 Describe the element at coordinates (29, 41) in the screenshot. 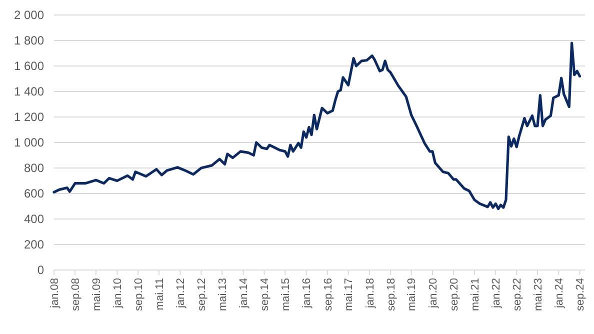

I see `y-tick-label: 1 800` at that location.